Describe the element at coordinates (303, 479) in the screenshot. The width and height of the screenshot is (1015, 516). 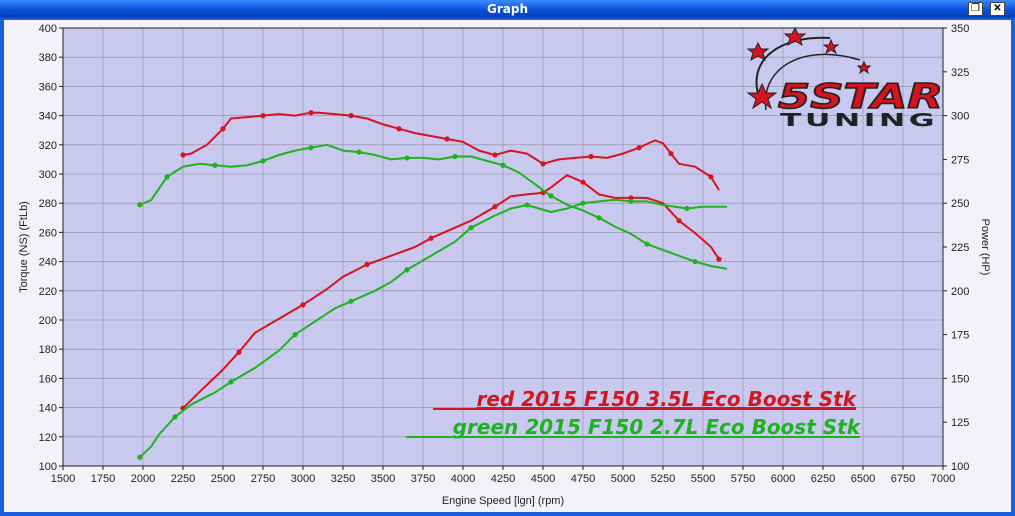
I see `x-tick-label: 3000` at that location.